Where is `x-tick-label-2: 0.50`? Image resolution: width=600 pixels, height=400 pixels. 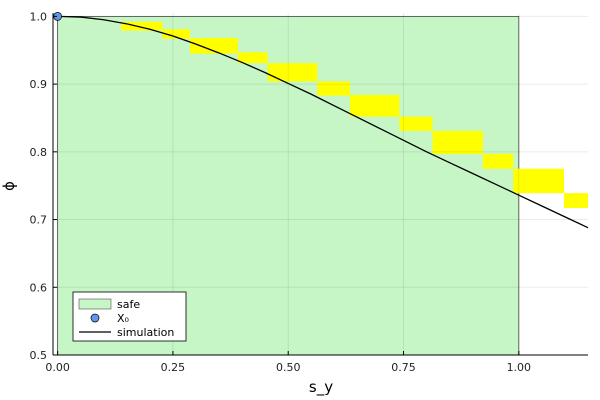
x-tick-label-2: 0.50 is located at coordinates (288, 367).